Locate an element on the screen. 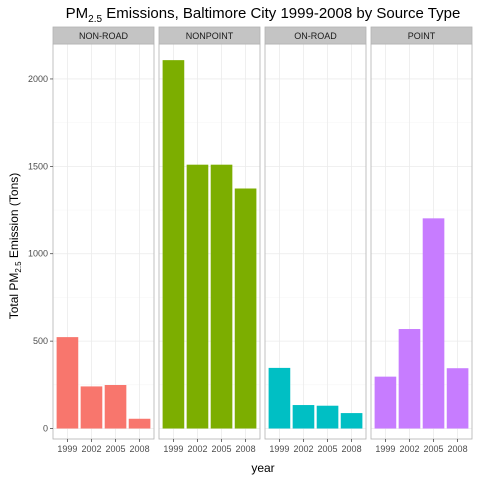 Image resolution: width=480 pixels, height=480 pixels. facet-strip-label: NONPOINT is located at coordinates (210, 36).